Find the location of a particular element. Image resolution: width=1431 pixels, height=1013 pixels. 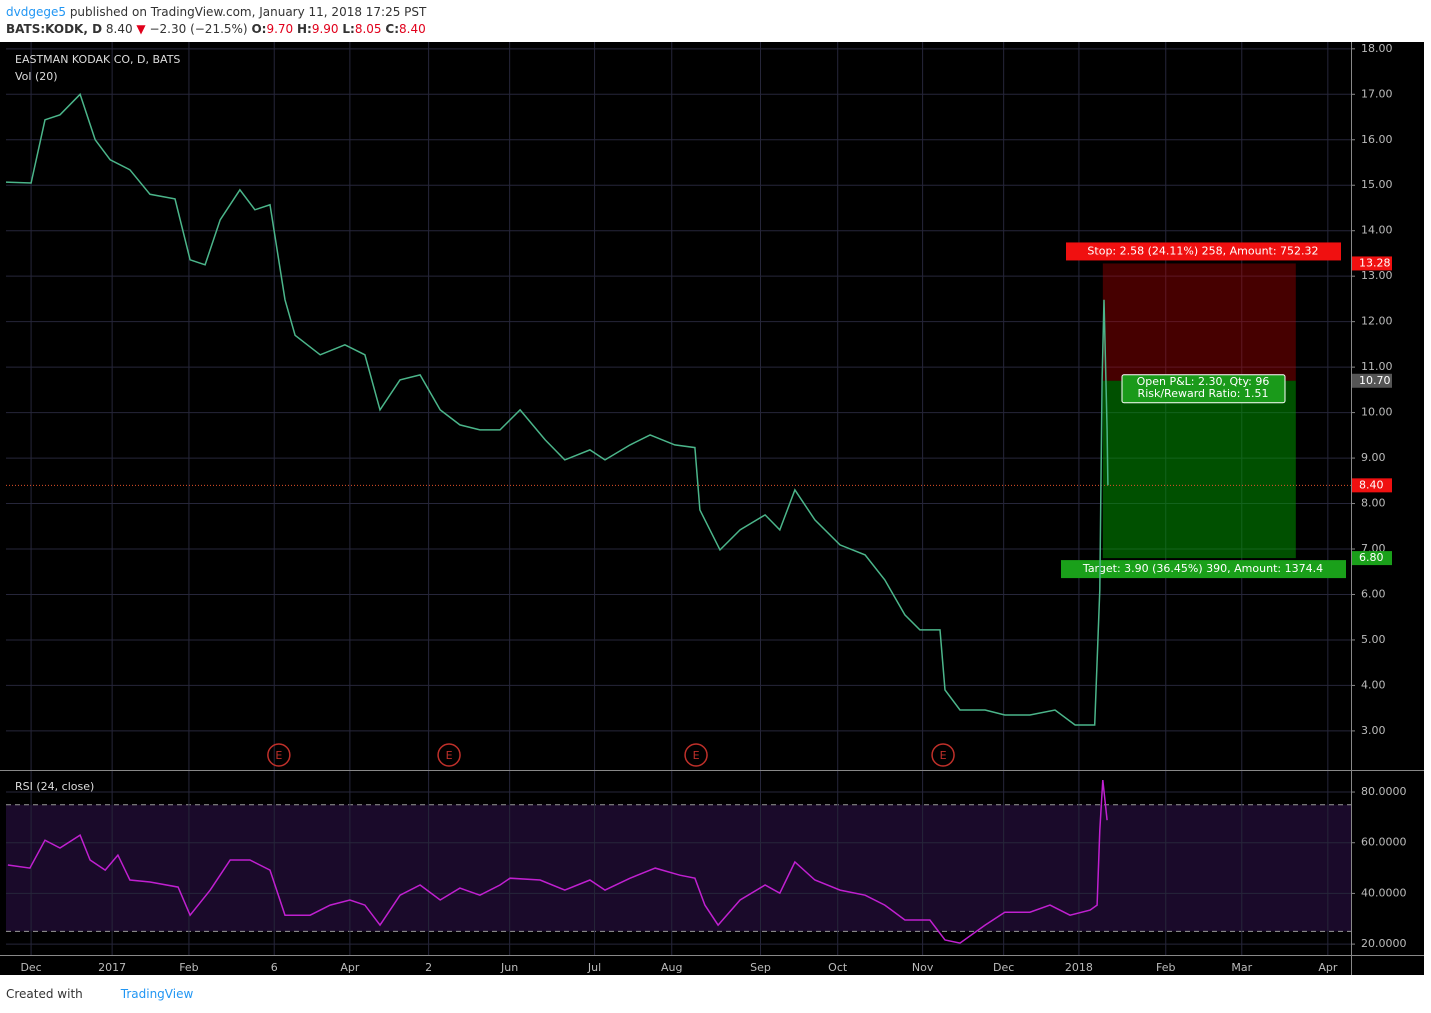

brand: TradingView is located at coordinates (157, 994).